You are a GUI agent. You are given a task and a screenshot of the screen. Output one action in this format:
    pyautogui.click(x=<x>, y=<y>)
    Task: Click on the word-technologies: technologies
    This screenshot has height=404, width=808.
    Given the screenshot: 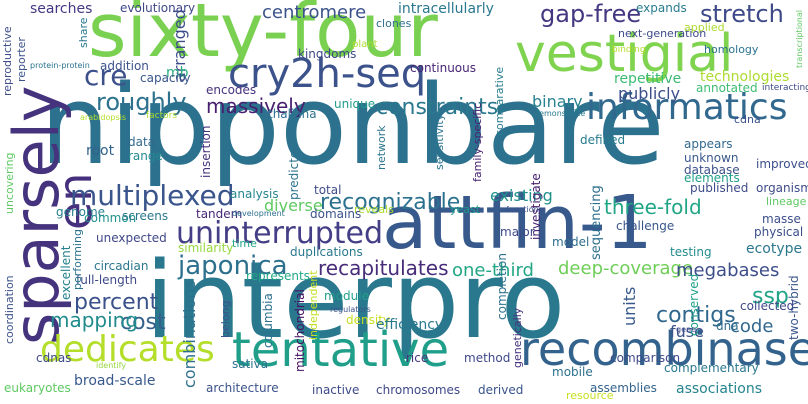 What is the action you would take?
    pyautogui.click(x=745, y=77)
    